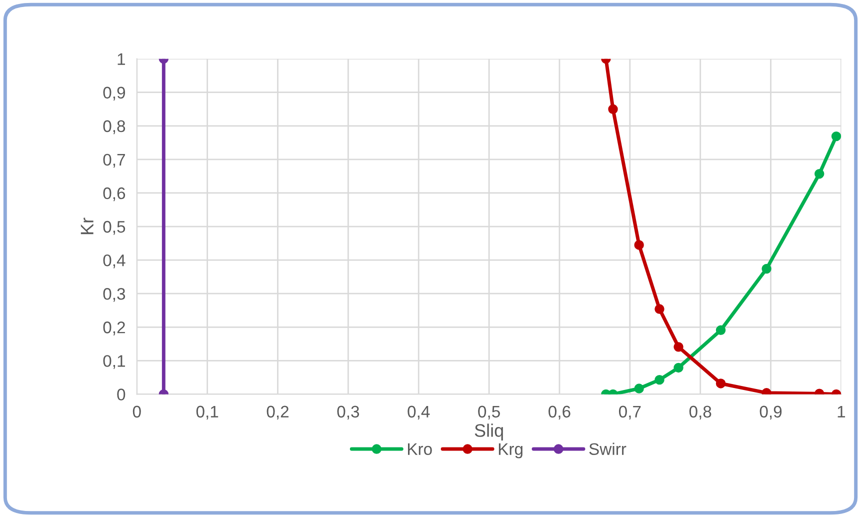  What do you see at coordinates (114, 161) in the screenshot?
I see `y-tick-label: 0,7` at bounding box center [114, 161].